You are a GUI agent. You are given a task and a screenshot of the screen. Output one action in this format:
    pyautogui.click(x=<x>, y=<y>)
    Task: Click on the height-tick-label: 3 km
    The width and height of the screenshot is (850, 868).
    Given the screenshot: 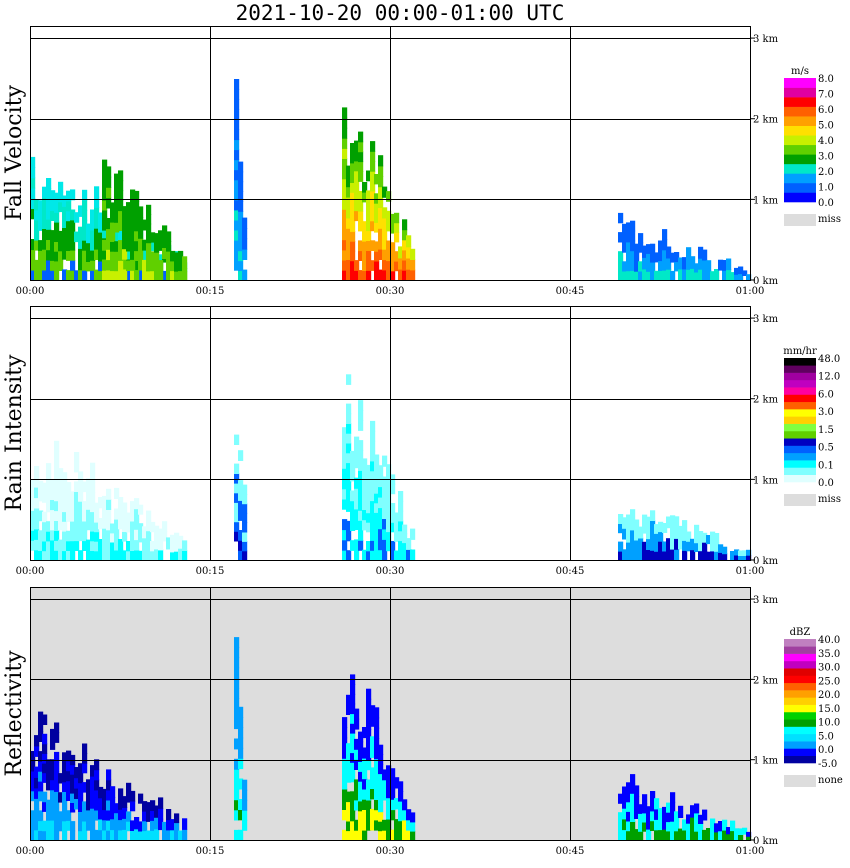 What is the action you would take?
    pyautogui.click(x=766, y=39)
    